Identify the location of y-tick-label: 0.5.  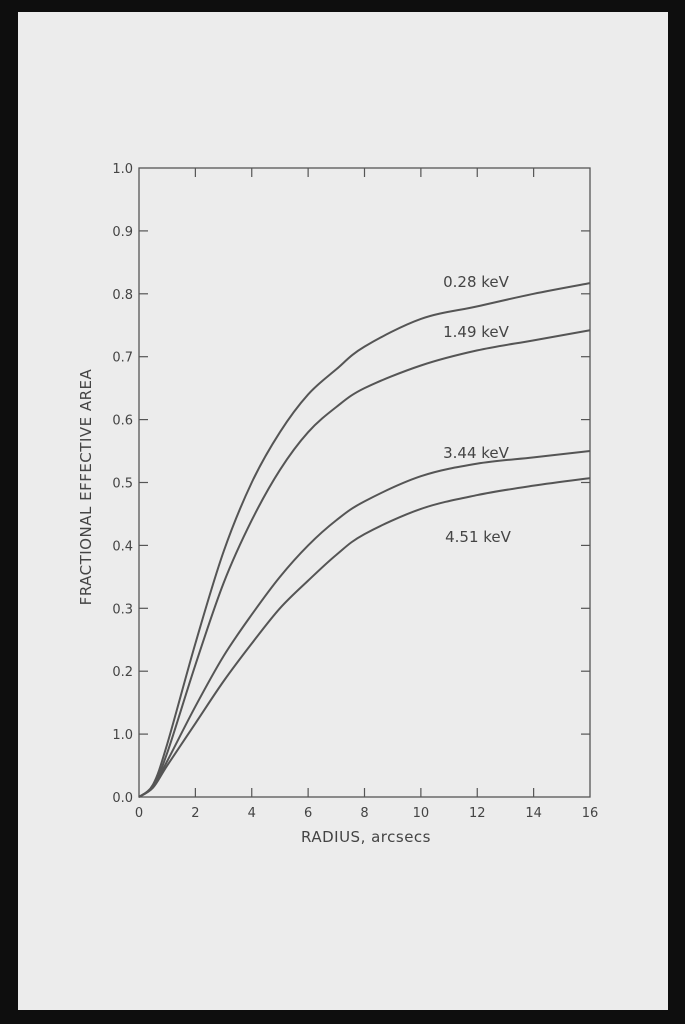
(122, 484).